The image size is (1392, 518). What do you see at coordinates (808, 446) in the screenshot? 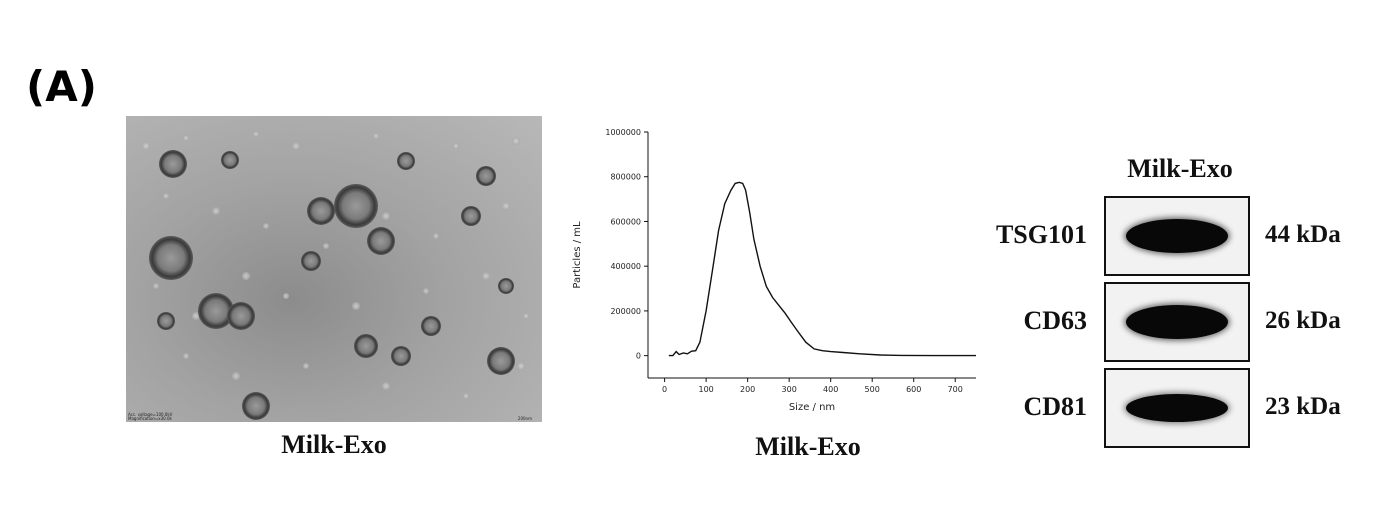
I see `nta-caption: Milk-Exo` at bounding box center [808, 446].